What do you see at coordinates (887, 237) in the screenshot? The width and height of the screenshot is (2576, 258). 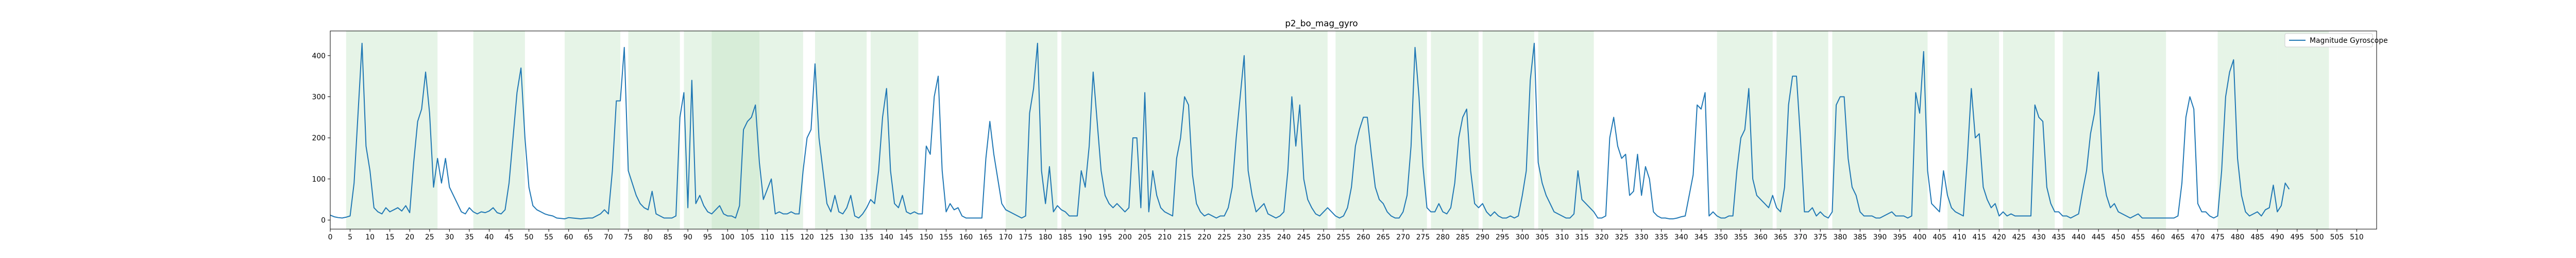 I see `x-tick-label-140: 140` at bounding box center [887, 237].